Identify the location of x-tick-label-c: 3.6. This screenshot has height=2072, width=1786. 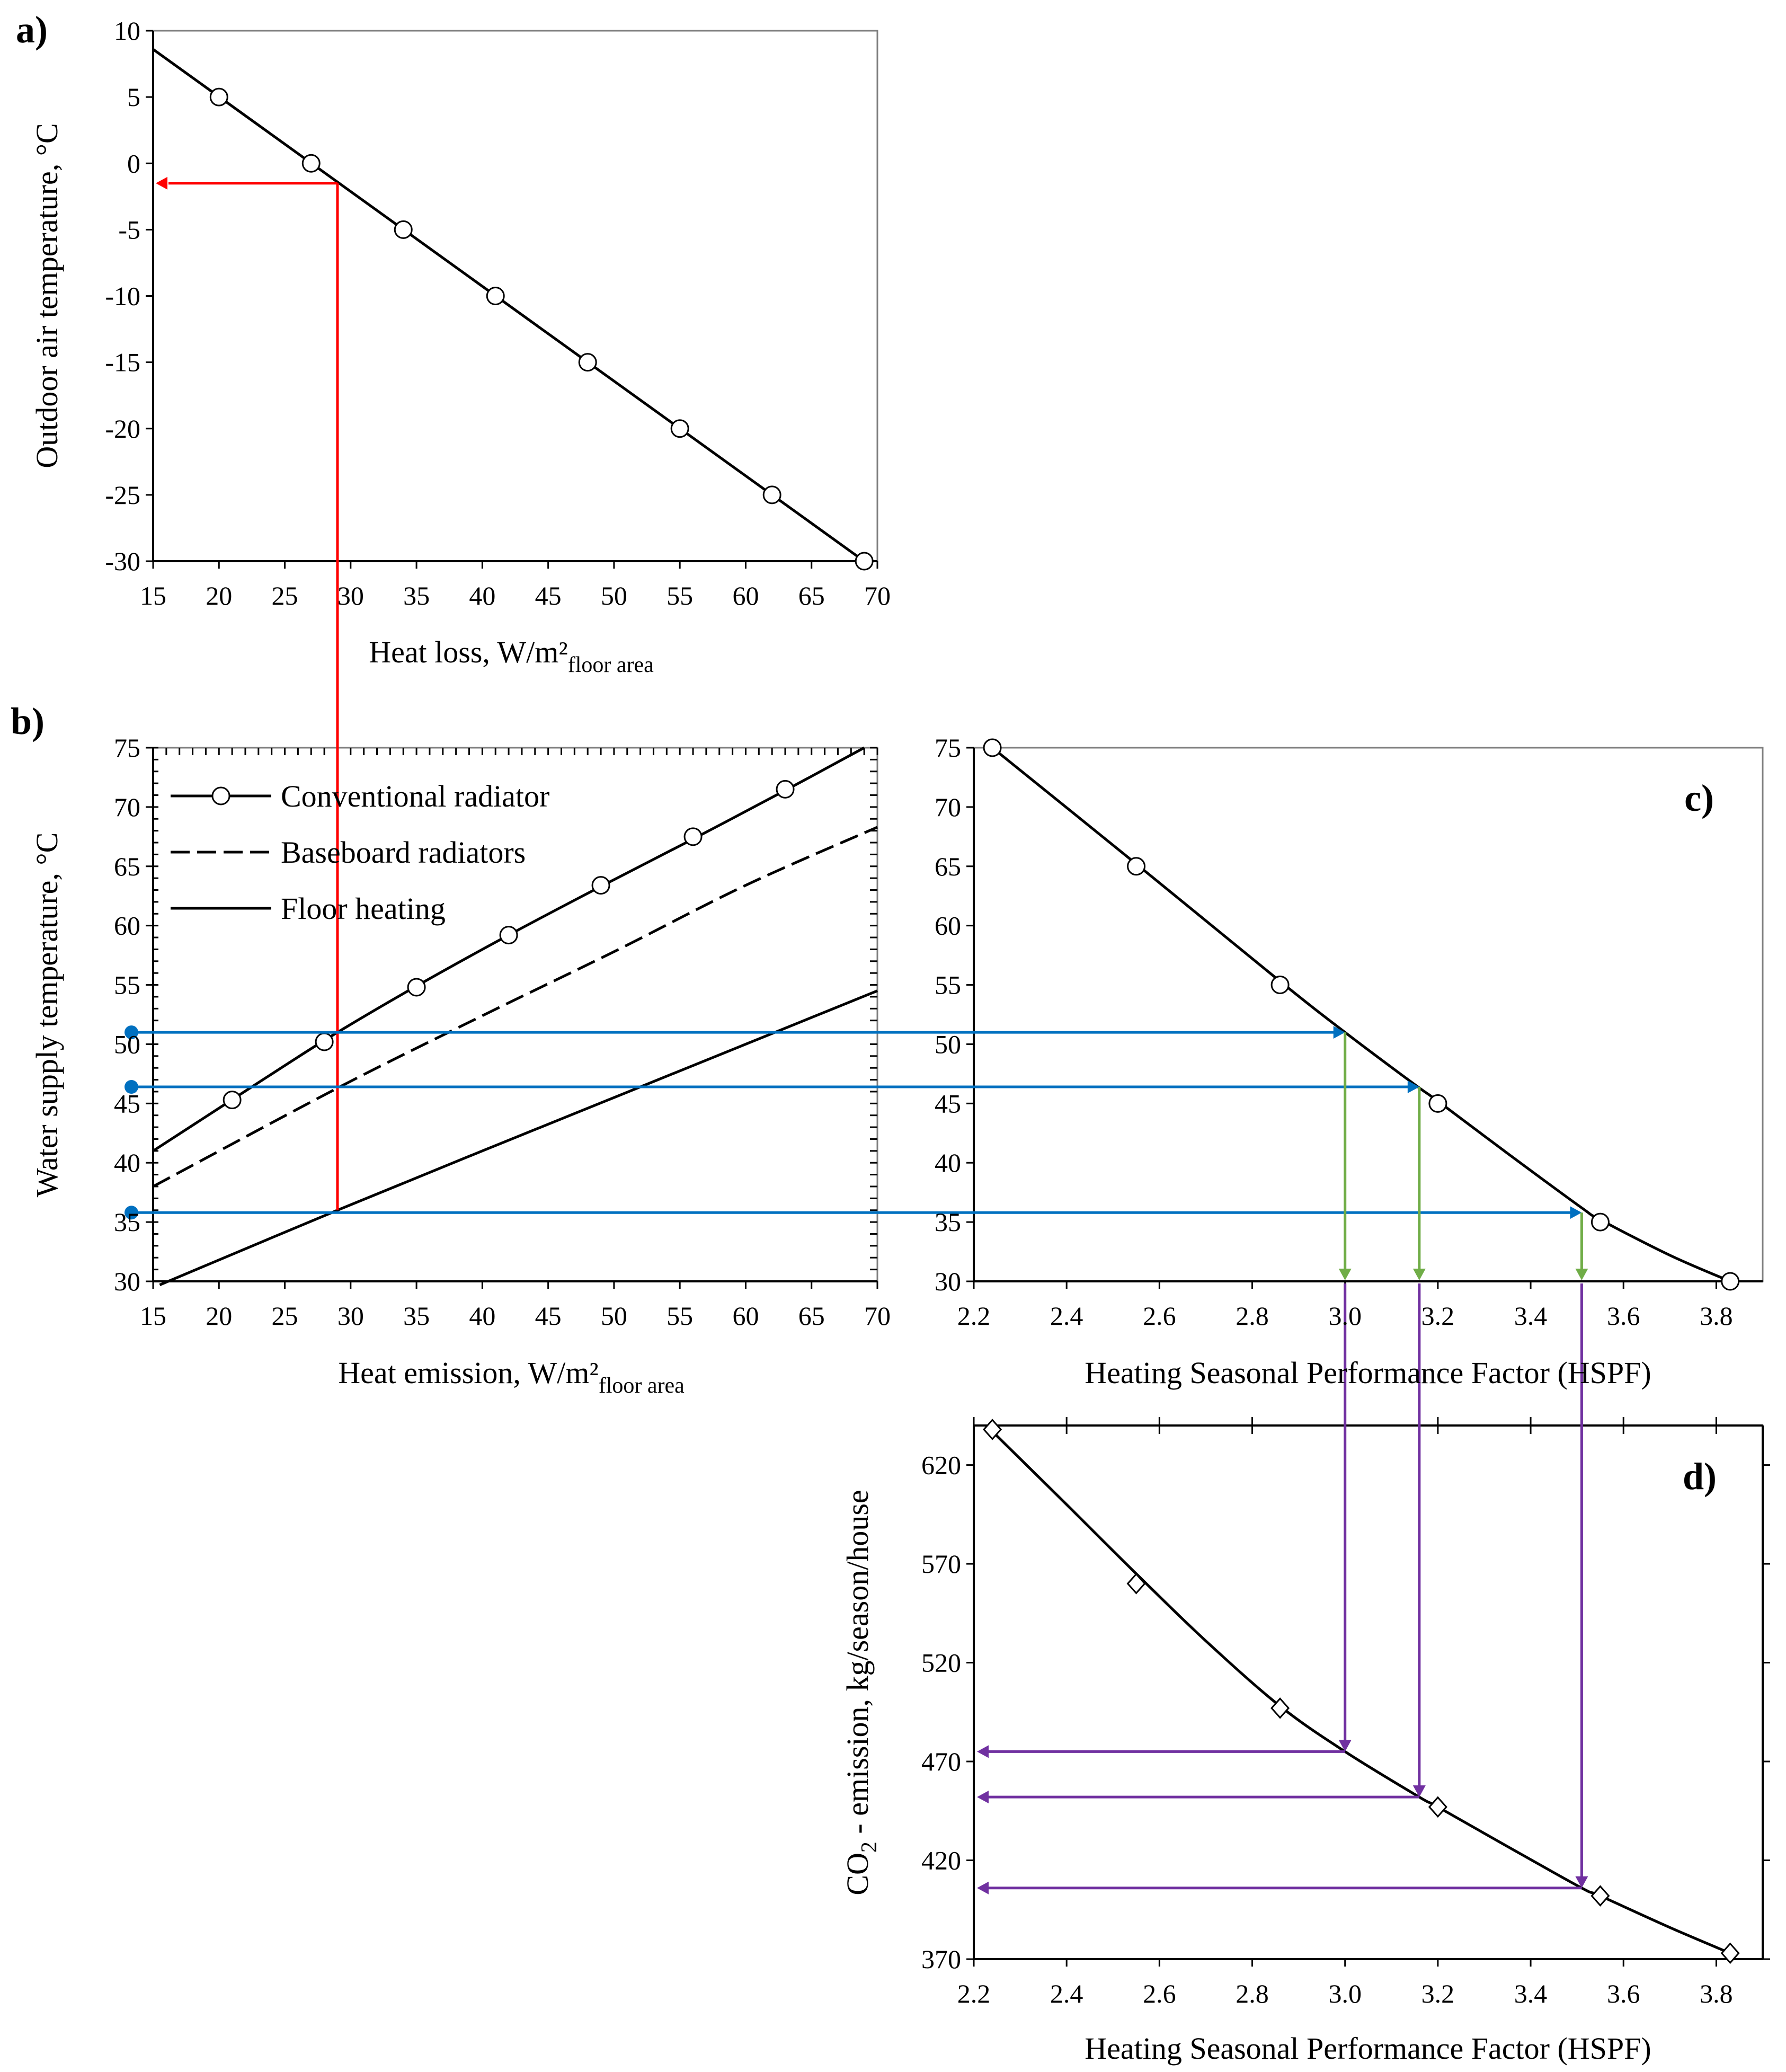
(1623, 1316).